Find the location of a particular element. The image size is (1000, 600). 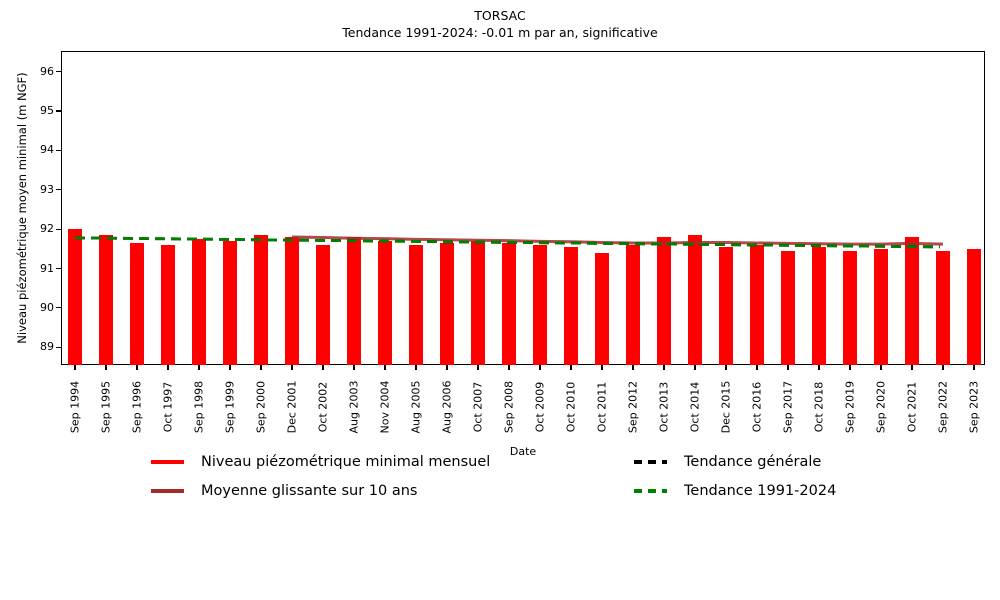

brown-line-swatch-icon is located at coordinates (167, 491).